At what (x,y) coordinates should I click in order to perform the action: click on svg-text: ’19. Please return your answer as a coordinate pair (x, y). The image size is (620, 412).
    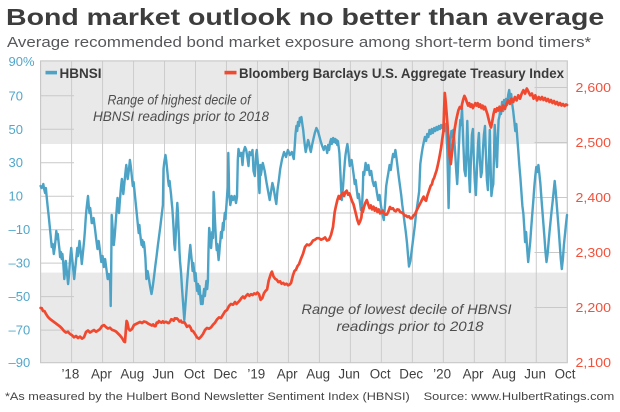
    Looking at the image, I should click on (256, 373).